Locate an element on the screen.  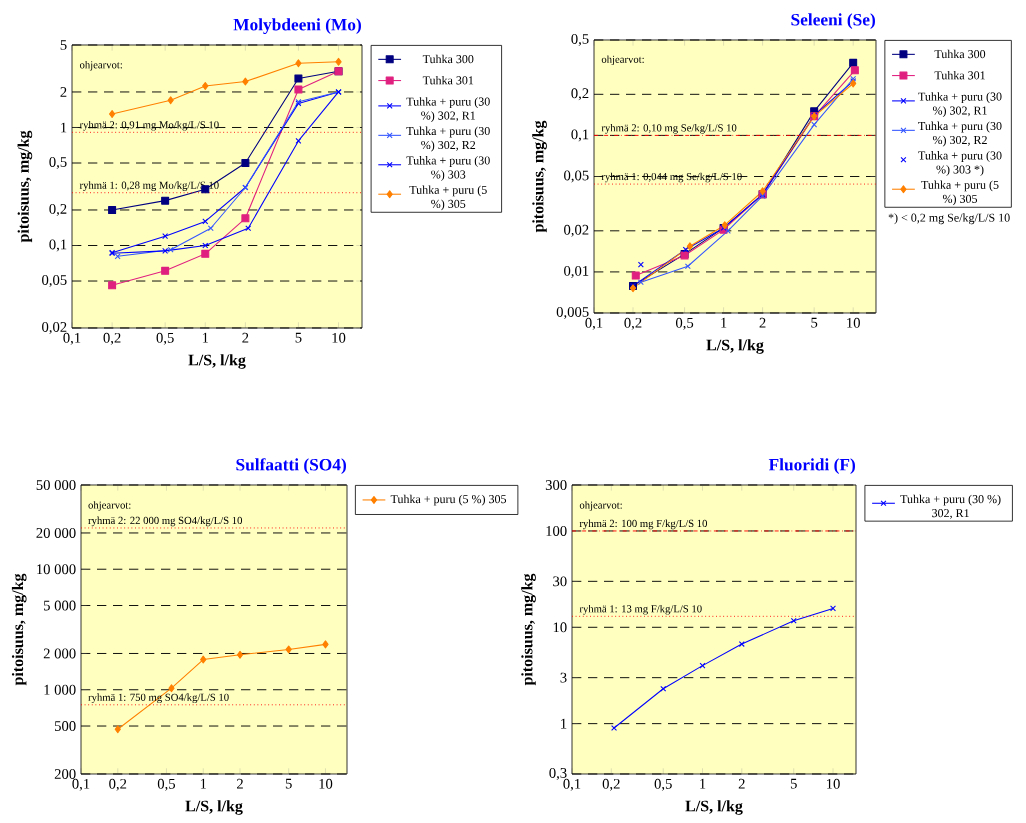
y-tick-label: 500 is located at coordinates (65, 726).